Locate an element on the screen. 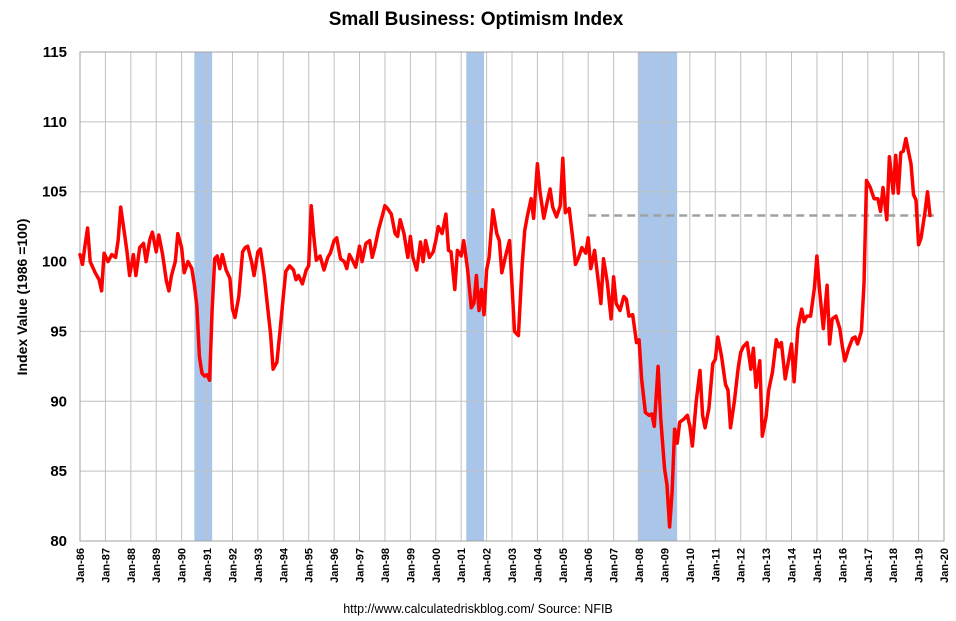 The height and width of the screenshot is (621, 956). x-tick-label: Jan-96 is located at coordinates (335, 565).